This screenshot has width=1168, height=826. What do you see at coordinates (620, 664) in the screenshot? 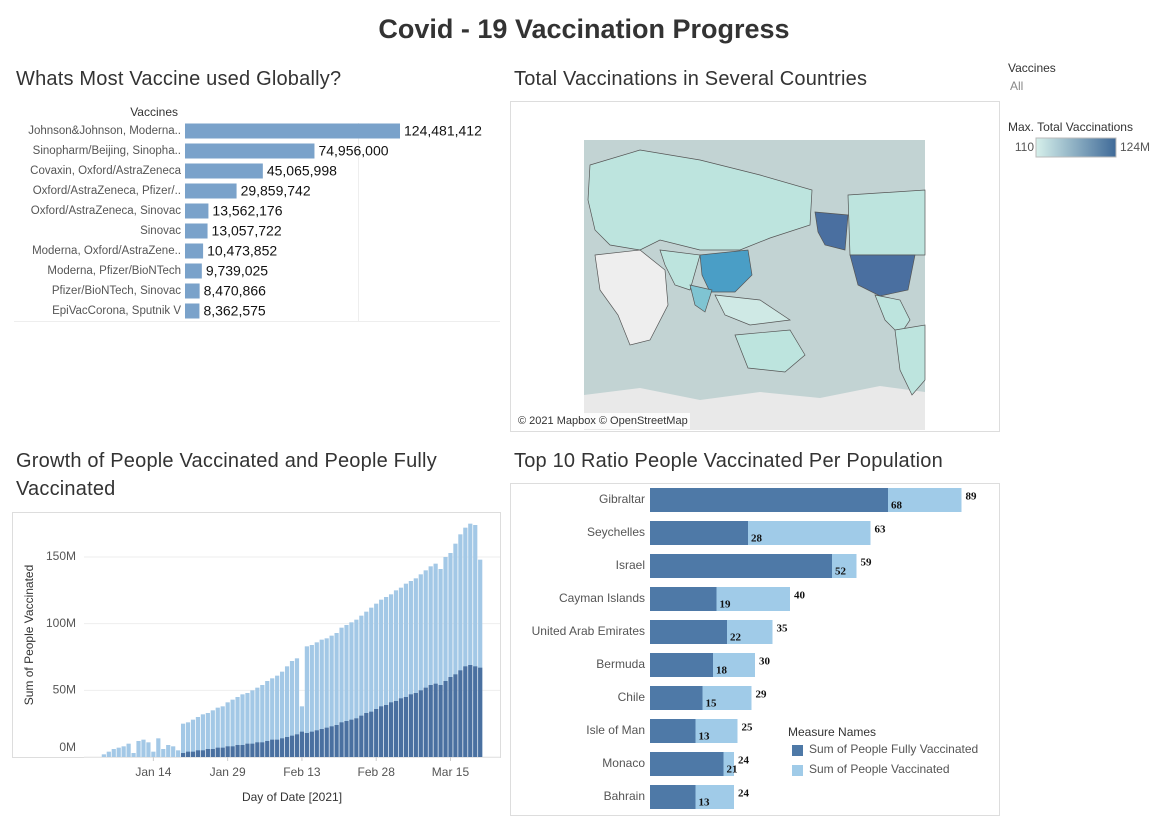
I see `category-label: Bermuda` at bounding box center [620, 664].